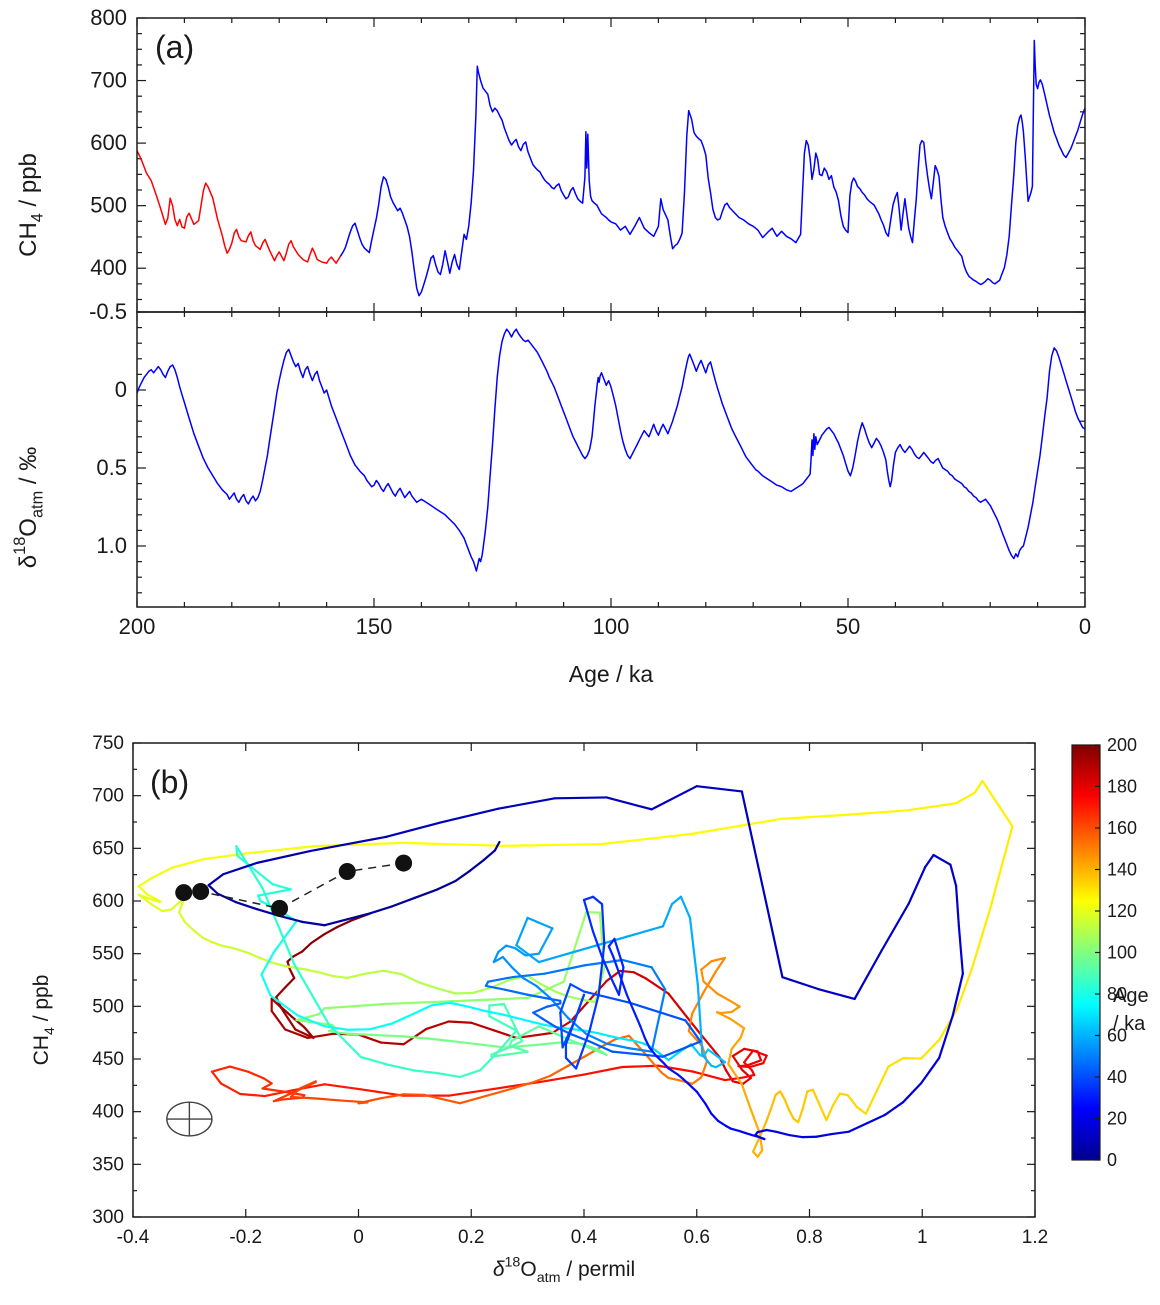 This screenshot has width=1160, height=1305. Describe the element at coordinates (1131, 996) in the screenshot. I see `colorbar-label-line1: Age` at that location.